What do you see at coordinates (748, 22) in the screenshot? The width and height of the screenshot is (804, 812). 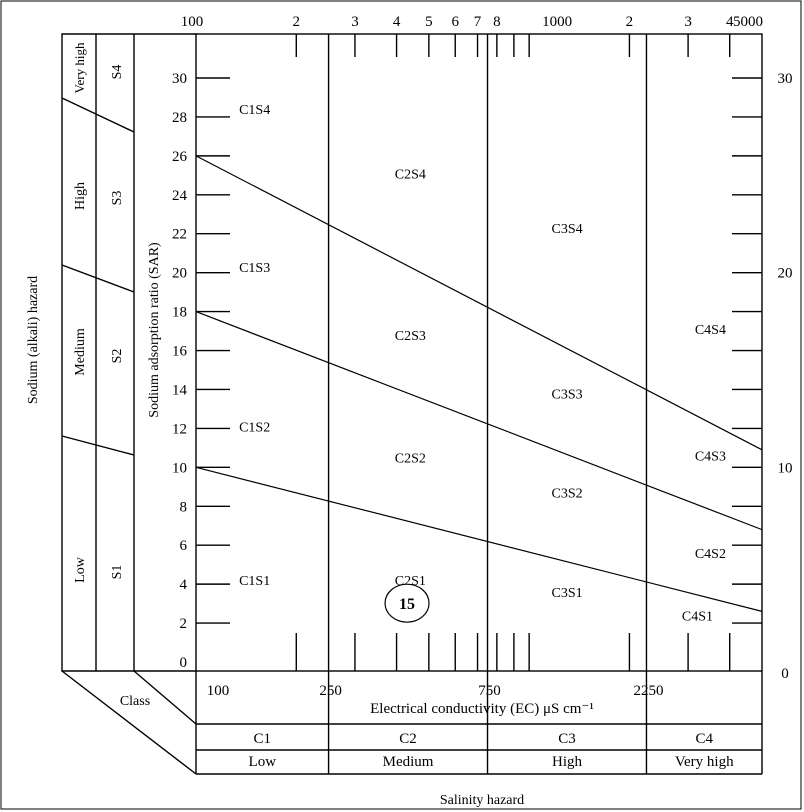 I see `top-tick-label: 5000` at bounding box center [748, 22].